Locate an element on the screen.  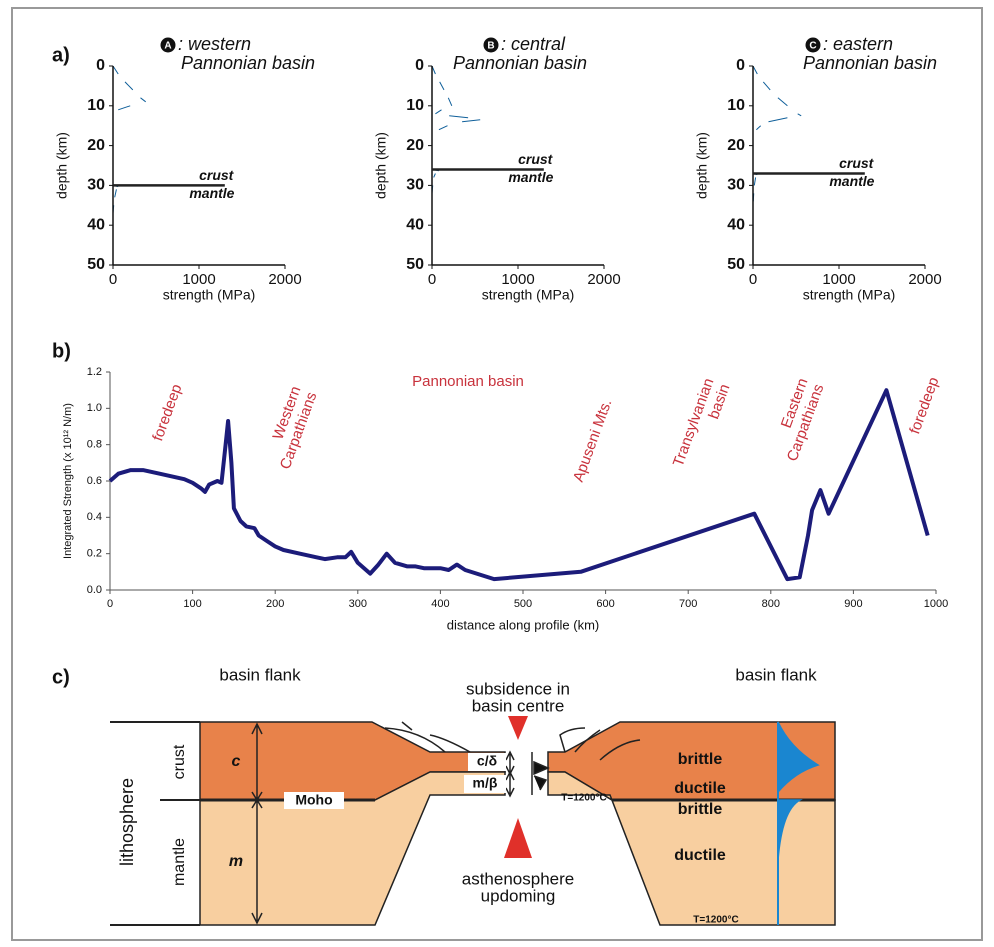
x-tick-label: 600 is located at coordinates (605, 604).